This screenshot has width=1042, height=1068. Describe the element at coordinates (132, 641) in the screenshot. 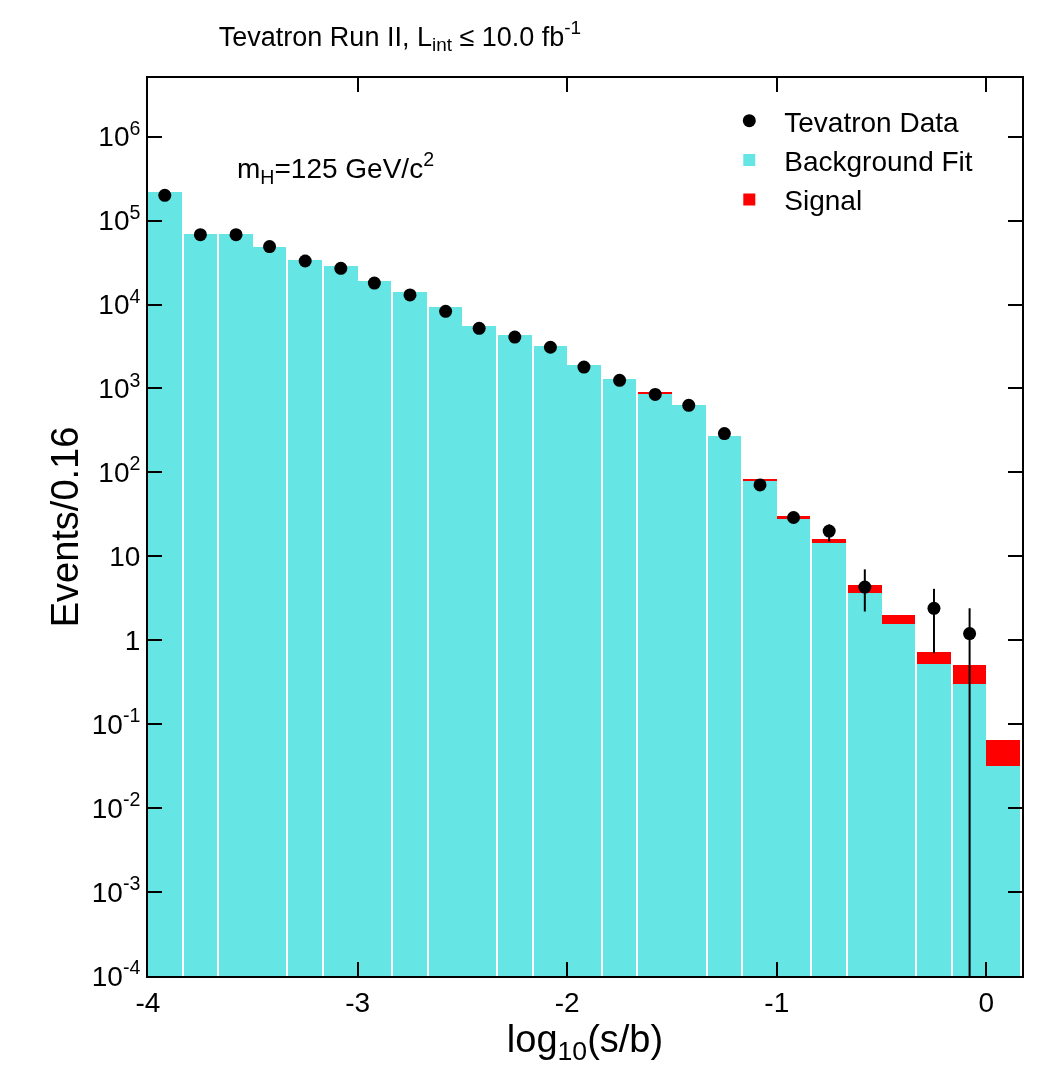

I see `y-tick-label: 1` at that location.